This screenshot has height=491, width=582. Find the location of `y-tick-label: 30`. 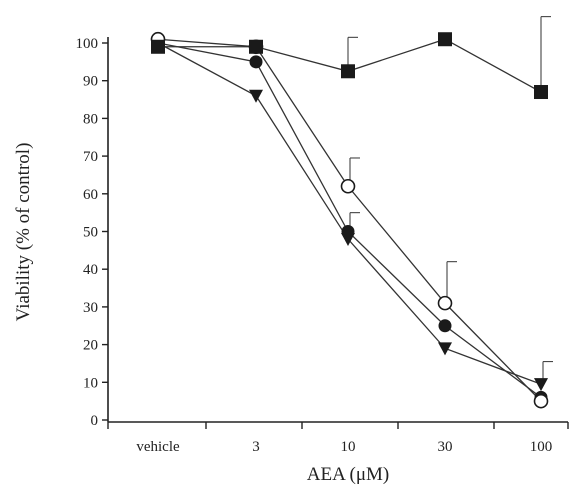

y-tick-label: 30 is located at coordinates (90, 308).